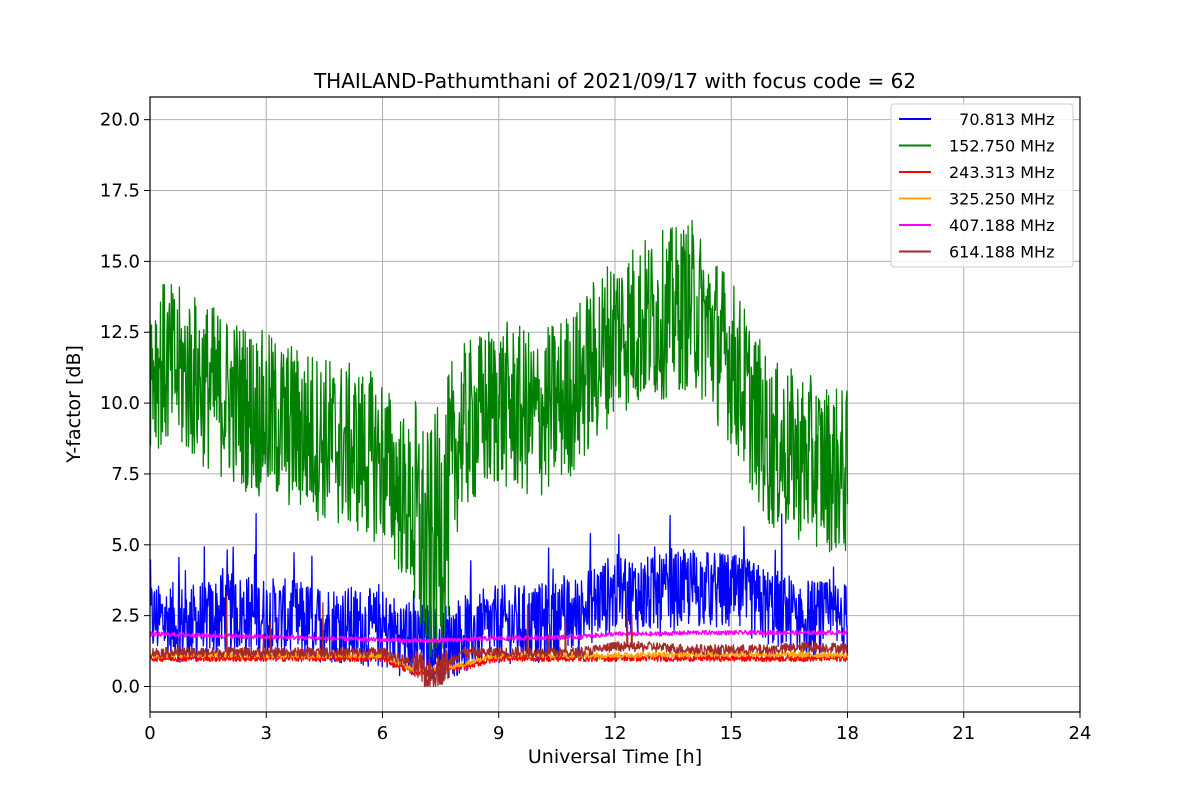 This screenshot has height=800, width=1200. Describe the element at coordinates (1080, 733) in the screenshot. I see `x-tick-label: 24` at that location.